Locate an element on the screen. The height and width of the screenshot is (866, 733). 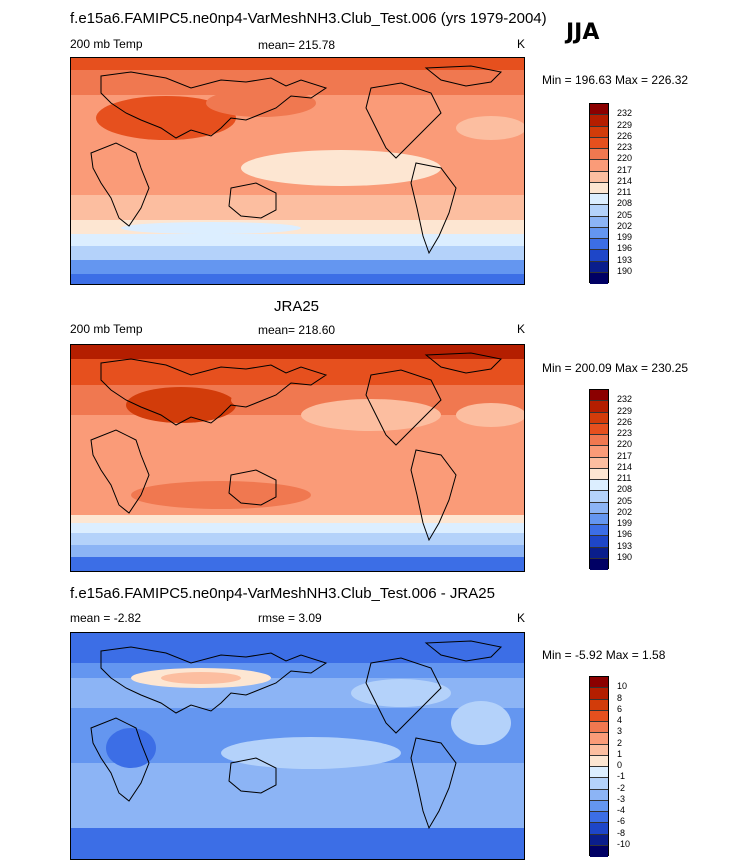
season-label: JJA is located at coordinates (583, 32).